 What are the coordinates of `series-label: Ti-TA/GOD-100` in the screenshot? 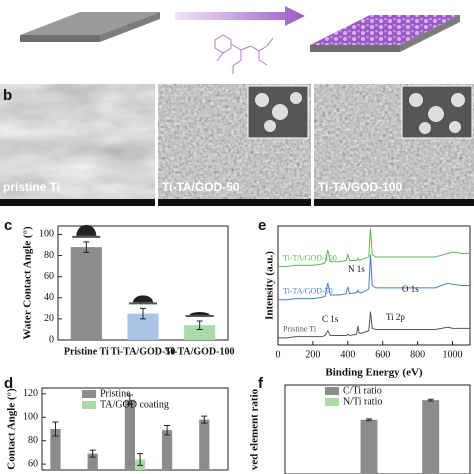 It's located at (310, 257).